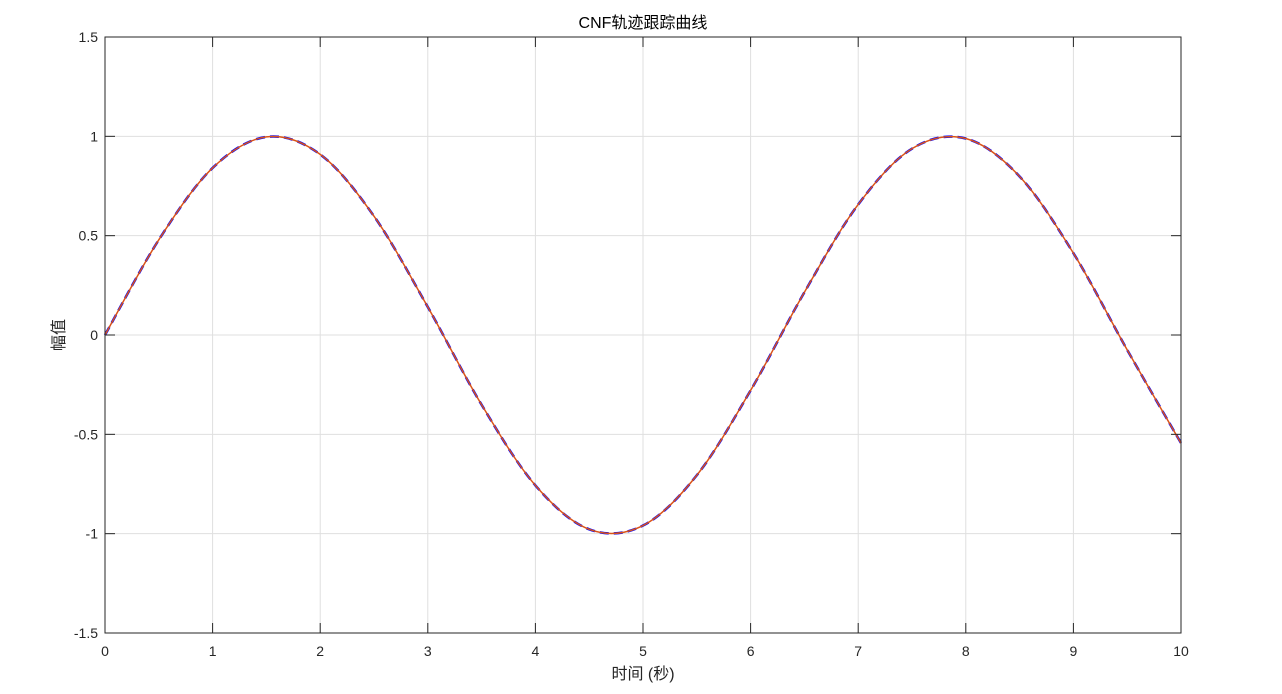 The width and height of the screenshot is (1282, 694). Describe the element at coordinates (89, 236) in the screenshot. I see `y-tick-label: 0.5` at that location.